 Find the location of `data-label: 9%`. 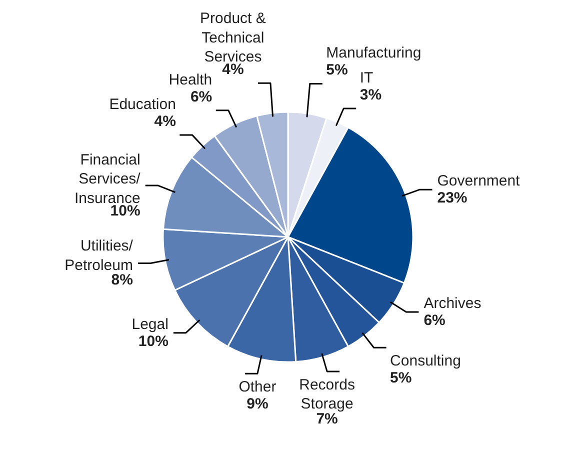

data-label: 9% is located at coordinates (257, 404).